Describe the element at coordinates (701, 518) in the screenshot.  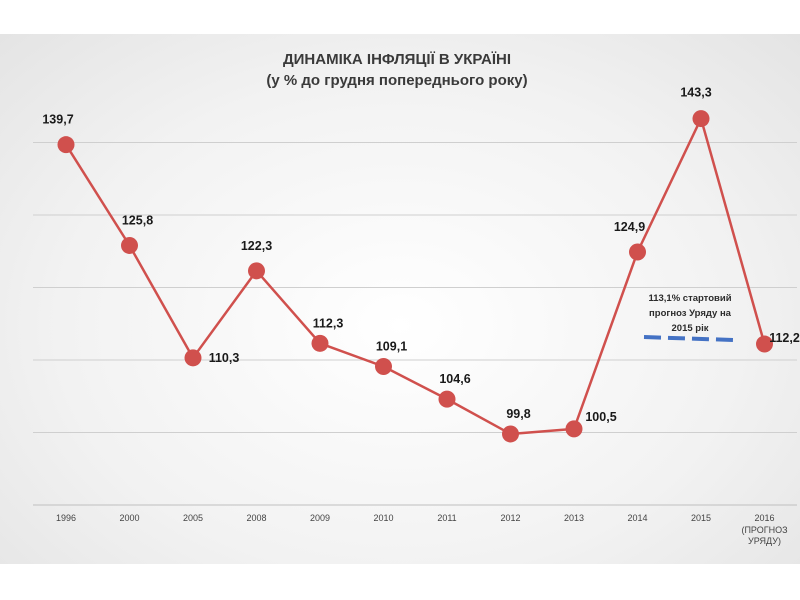
I see `x-tick-label: 2015` at that location.